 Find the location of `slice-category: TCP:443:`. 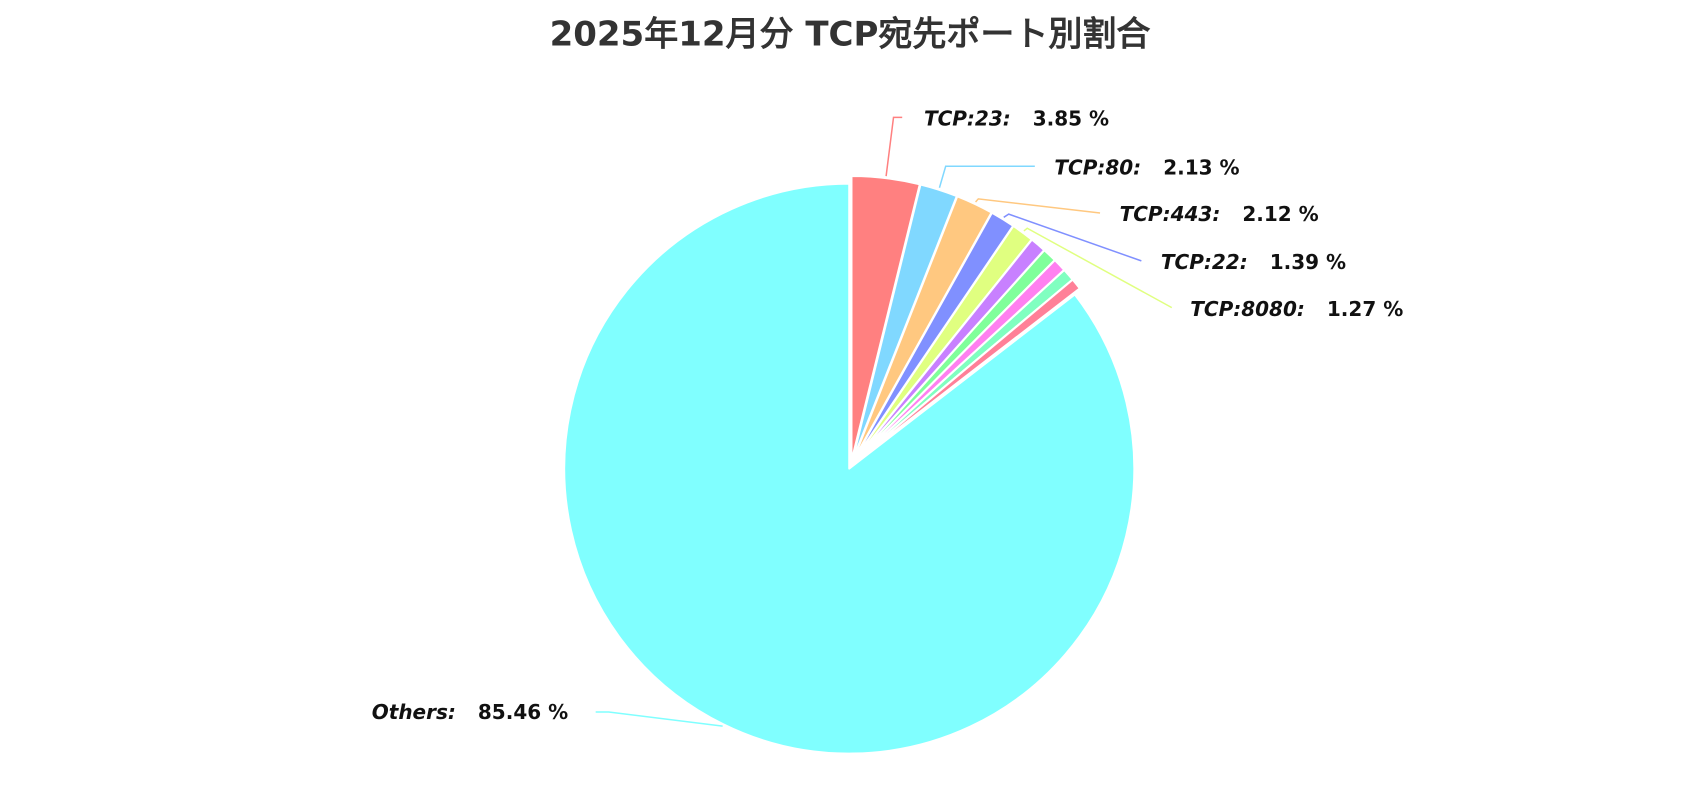

slice-category: TCP:443: is located at coordinates (1170, 214).